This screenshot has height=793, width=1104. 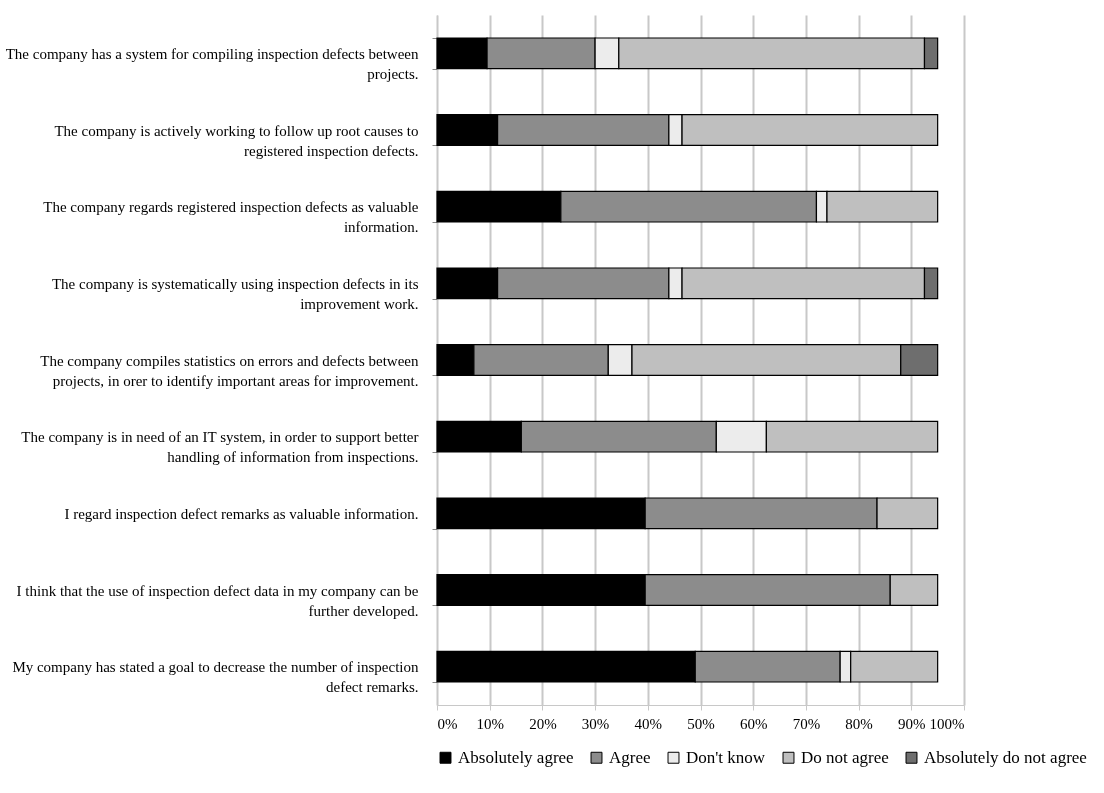 What do you see at coordinates (543, 723) in the screenshot?
I see `x-tick-label: 20%` at bounding box center [543, 723].